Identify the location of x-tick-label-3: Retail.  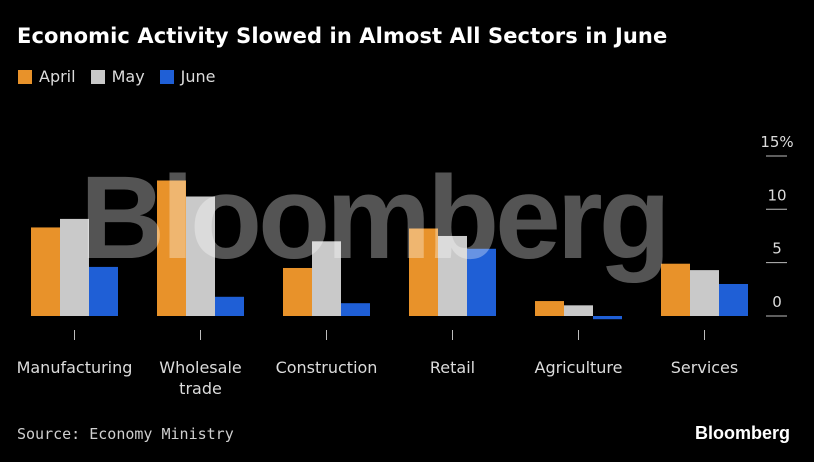
(452, 367).